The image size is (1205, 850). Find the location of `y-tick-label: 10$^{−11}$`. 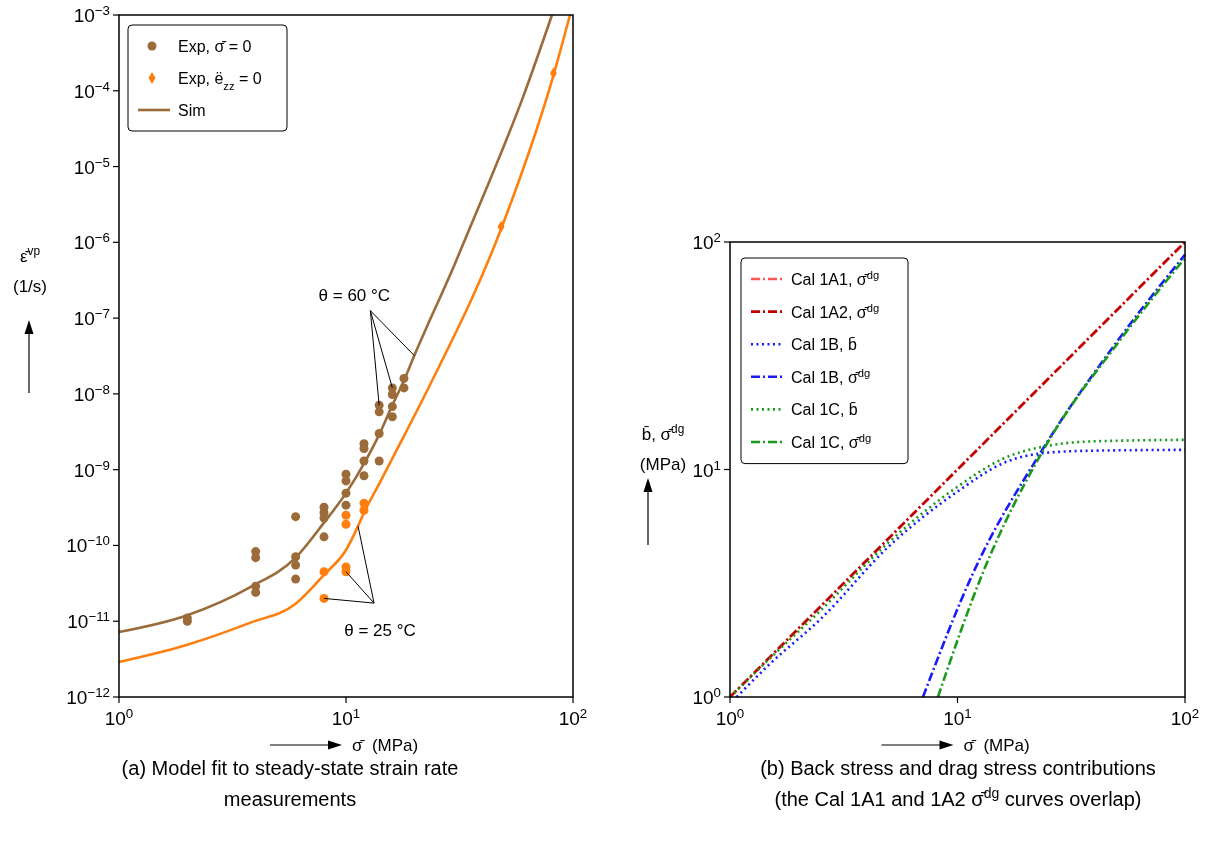

y-tick-label: 10$^{−11}$ is located at coordinates (88, 620).